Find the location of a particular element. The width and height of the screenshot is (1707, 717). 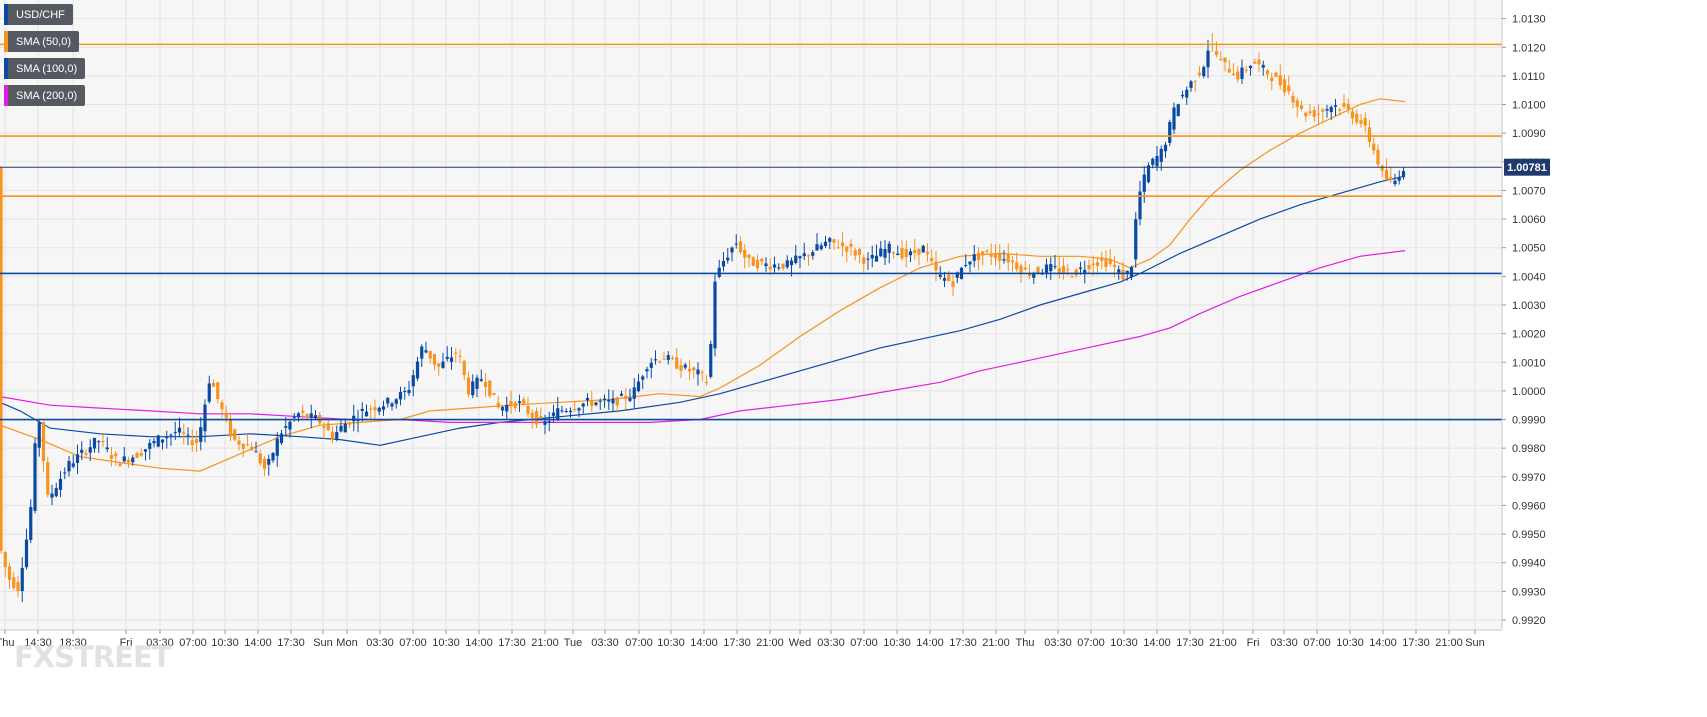

y-tick-label: 1.0090 is located at coordinates (1529, 134).